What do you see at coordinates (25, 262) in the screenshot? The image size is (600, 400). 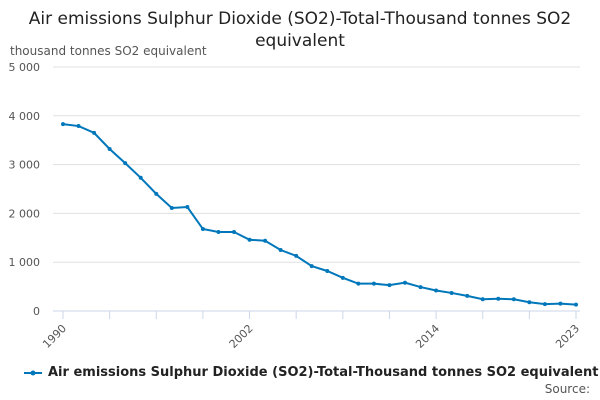 I see `y-tick-label: 1 000` at bounding box center [25, 262].